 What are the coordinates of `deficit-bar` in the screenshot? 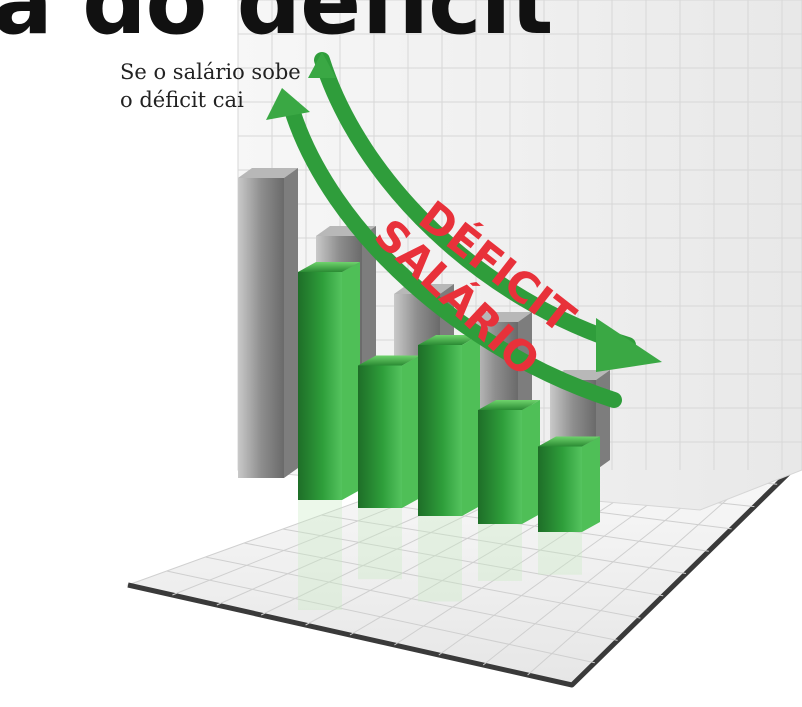 It's located at (268, 323).